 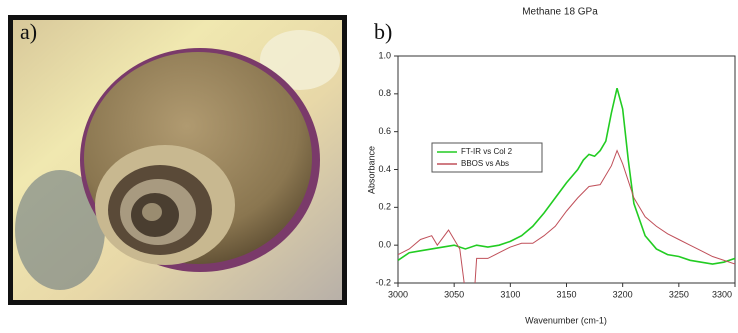 What do you see at coordinates (560, 12) in the screenshot?
I see `chart-title: Methane 18 GPa` at bounding box center [560, 12].